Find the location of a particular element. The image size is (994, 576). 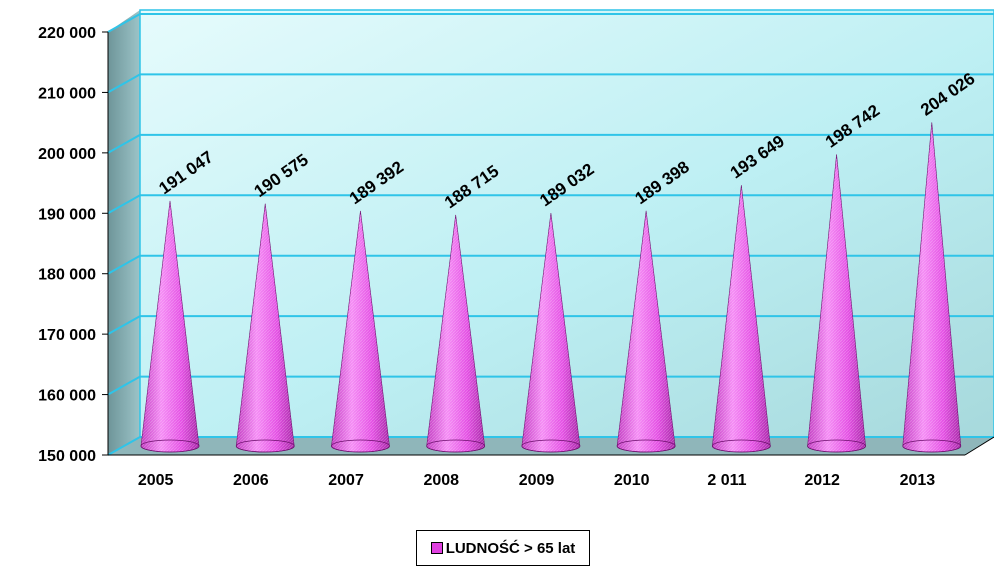

y-tick-label: 170 000 is located at coordinates (67, 335).